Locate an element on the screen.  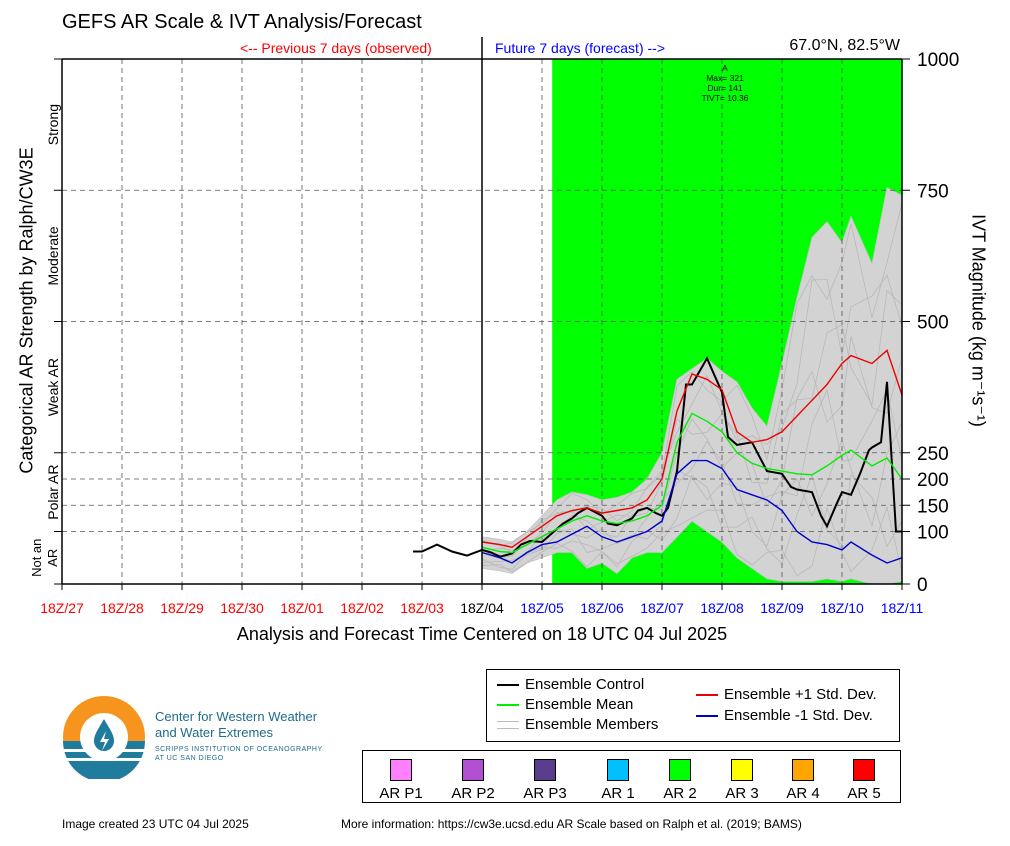
ar-scale-item: AR 3 is located at coordinates (742, 780).